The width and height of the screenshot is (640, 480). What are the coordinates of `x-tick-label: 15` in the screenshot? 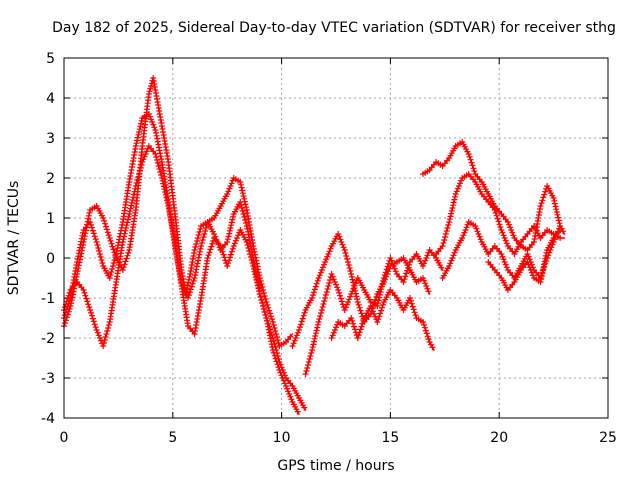 It's located at (390, 438).